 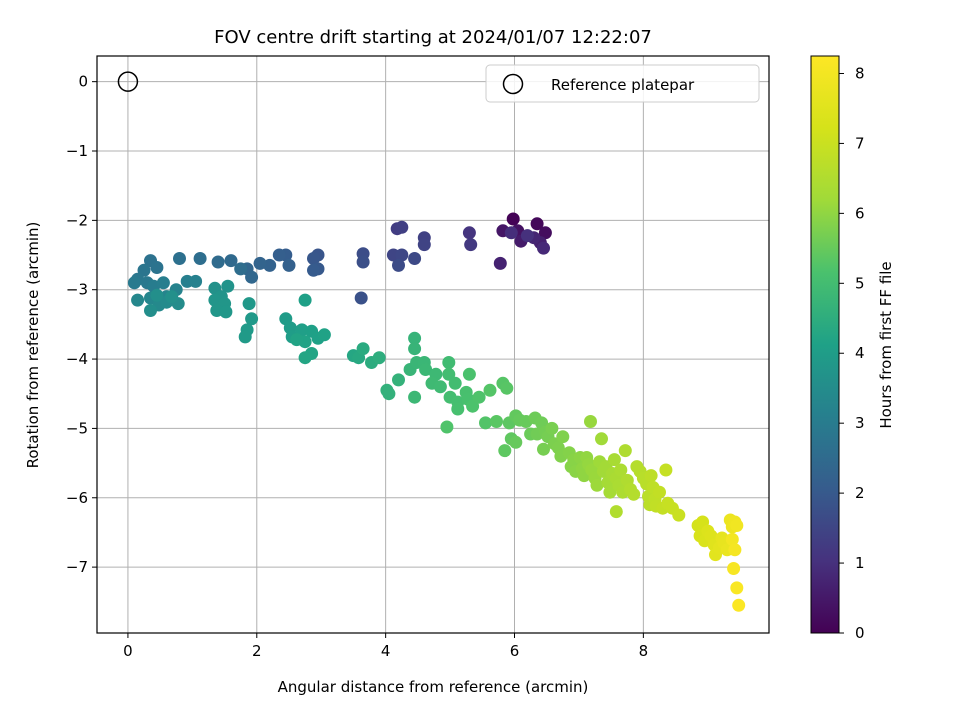 What do you see at coordinates (77, 151) in the screenshot?
I see `y-tick-label: −1` at bounding box center [77, 151].